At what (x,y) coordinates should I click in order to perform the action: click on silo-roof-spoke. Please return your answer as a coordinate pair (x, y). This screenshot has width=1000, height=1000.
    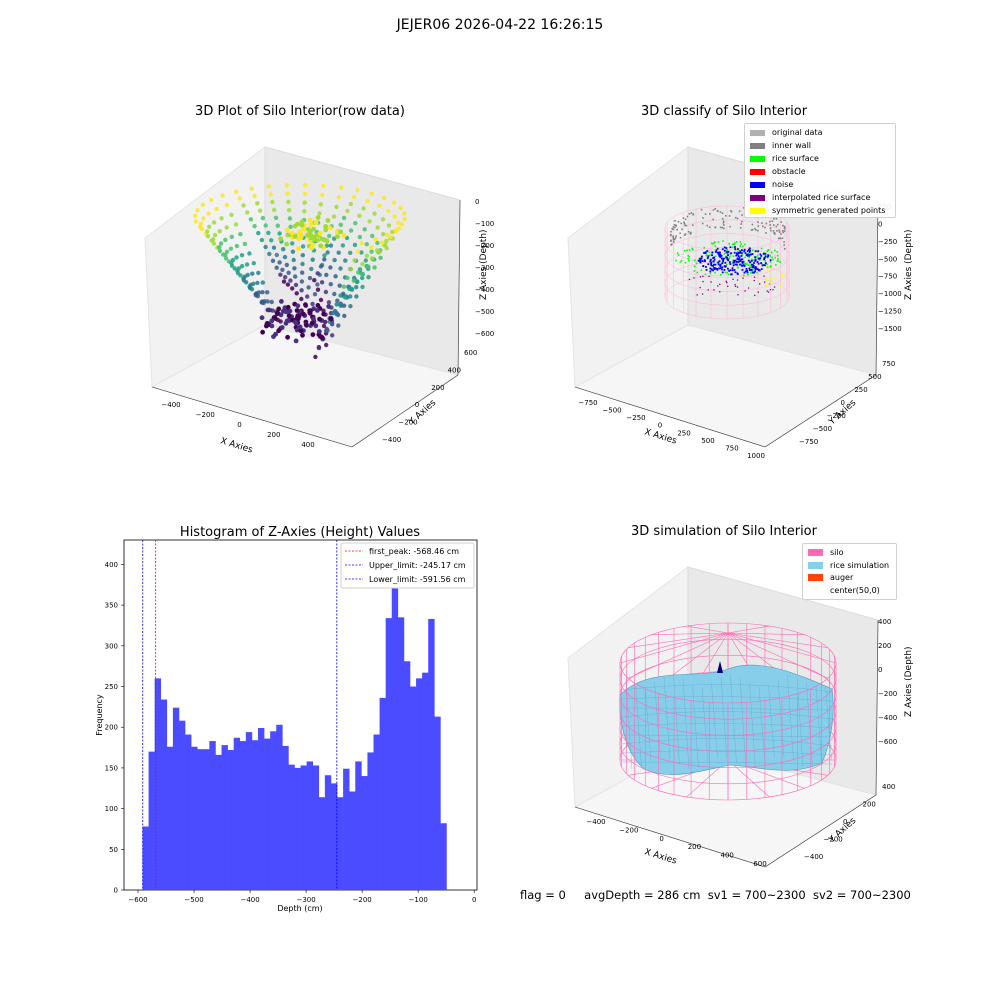
    Looking at the image, I should click on (777, 655).